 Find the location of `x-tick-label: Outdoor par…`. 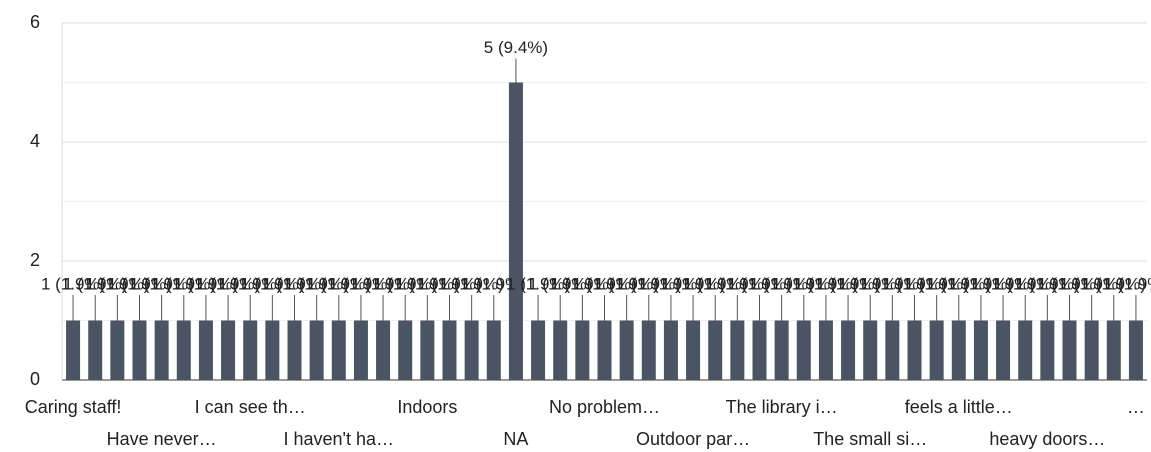

x-tick-label: Outdoor par… is located at coordinates (693, 439).